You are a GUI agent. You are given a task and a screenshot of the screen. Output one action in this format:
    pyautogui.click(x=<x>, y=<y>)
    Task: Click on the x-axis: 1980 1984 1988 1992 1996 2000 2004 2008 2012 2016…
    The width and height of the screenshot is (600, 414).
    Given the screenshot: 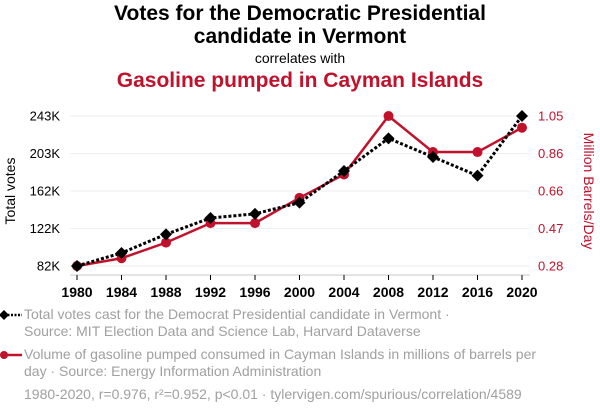 What is the action you would take?
    pyautogui.click(x=299, y=287)
    